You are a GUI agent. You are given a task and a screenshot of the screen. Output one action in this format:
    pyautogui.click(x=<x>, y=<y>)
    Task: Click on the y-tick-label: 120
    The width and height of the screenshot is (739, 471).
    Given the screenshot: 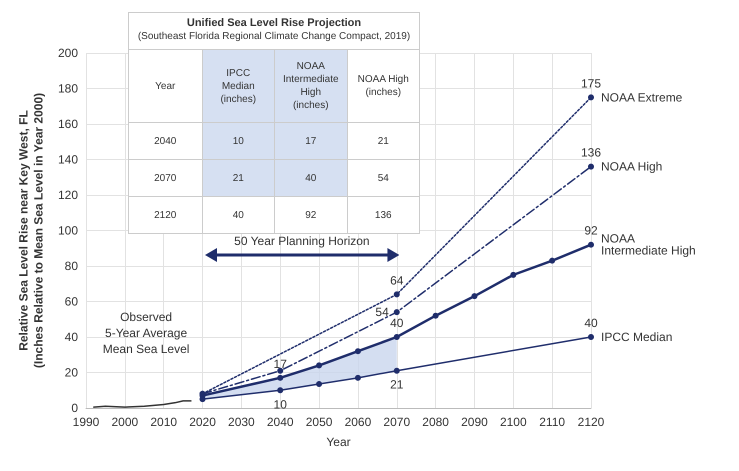 What is the action you would take?
    pyautogui.click(x=68, y=195)
    